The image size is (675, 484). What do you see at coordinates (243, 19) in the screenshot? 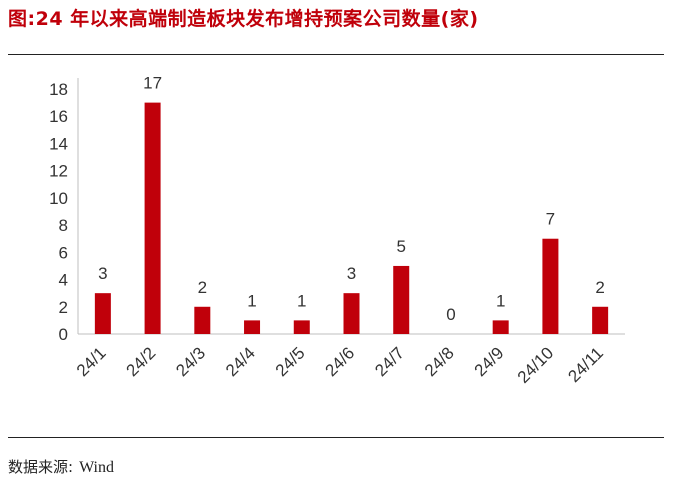
I see `figure-title: 图:24 年以来高端制造板块发布增持预案公司数量(家)` at bounding box center [243, 19].